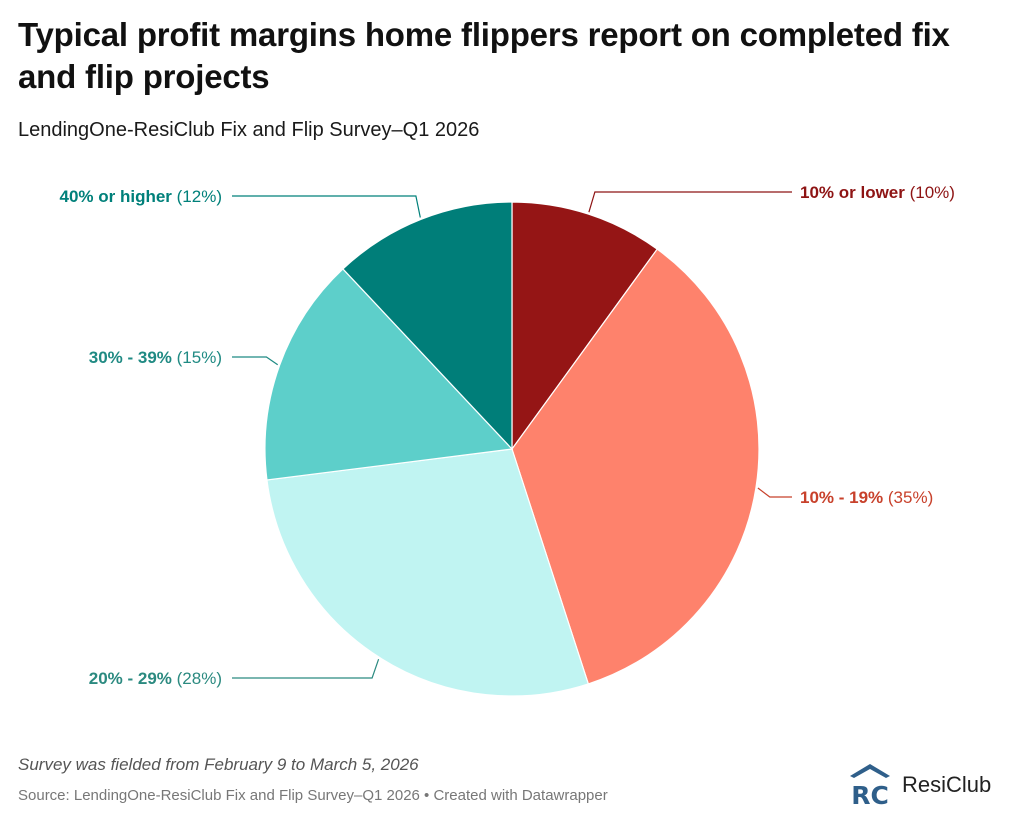 The image size is (1024, 824). I want to click on slice-label-value: (12%), so click(197, 196).